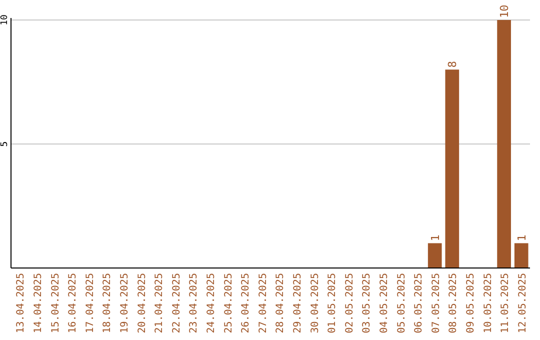 The image size is (540, 340). What do you see at coordinates (21, 303) in the screenshot?
I see `x-tick-label: 13.04.2025` at bounding box center [21, 303].